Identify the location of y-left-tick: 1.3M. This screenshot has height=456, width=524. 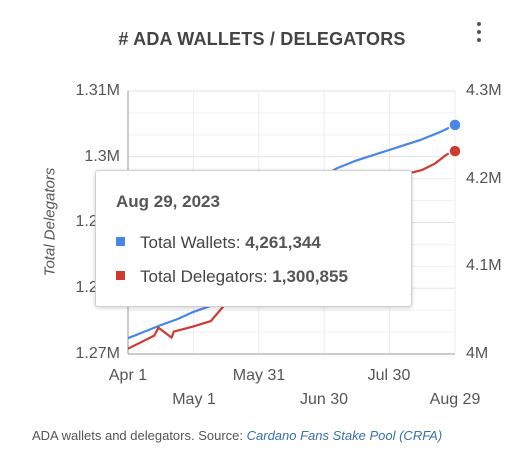
(102, 156).